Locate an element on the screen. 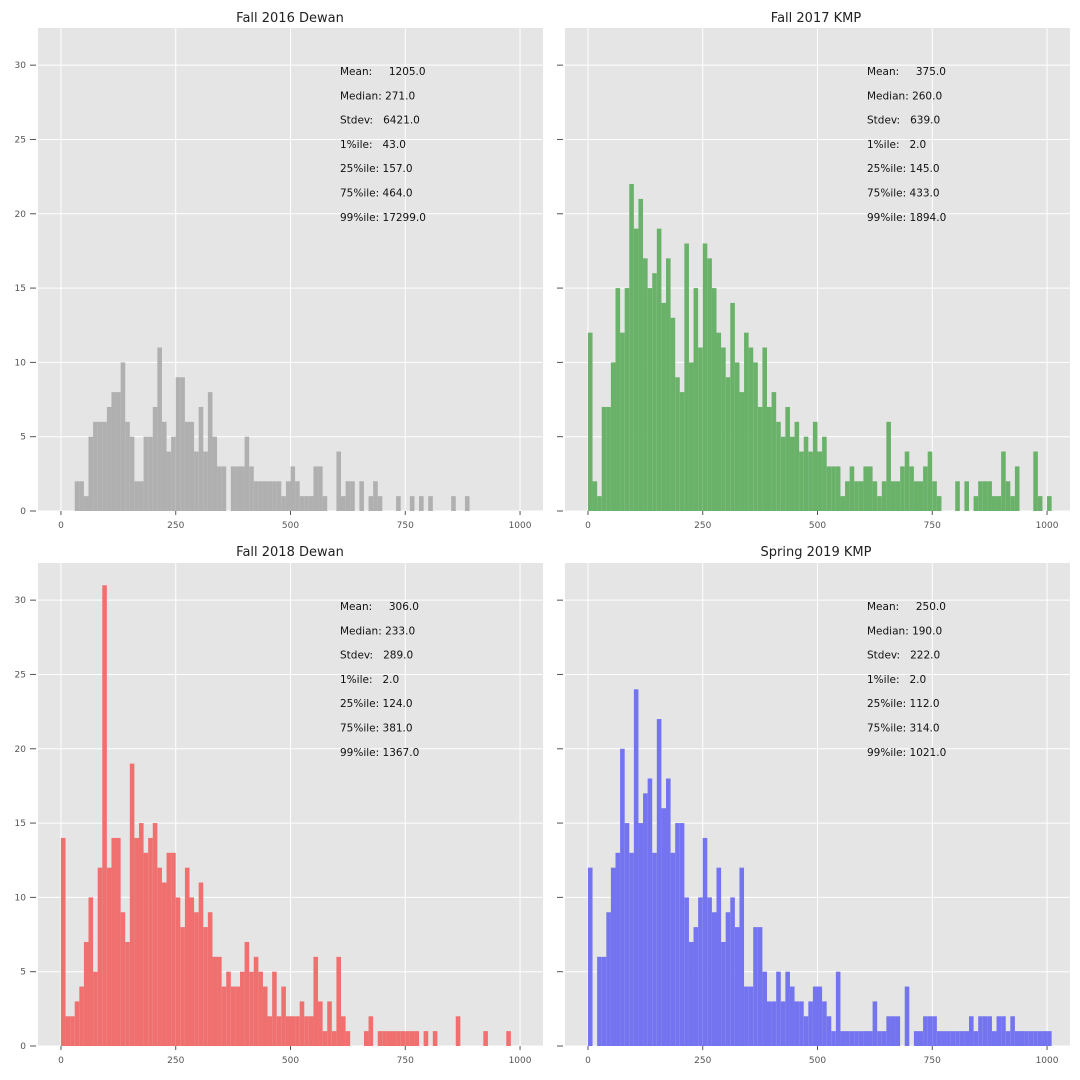 This screenshot has height=1080, width=1080. stats-line: Stdev: 6421.0 is located at coordinates (380, 121).